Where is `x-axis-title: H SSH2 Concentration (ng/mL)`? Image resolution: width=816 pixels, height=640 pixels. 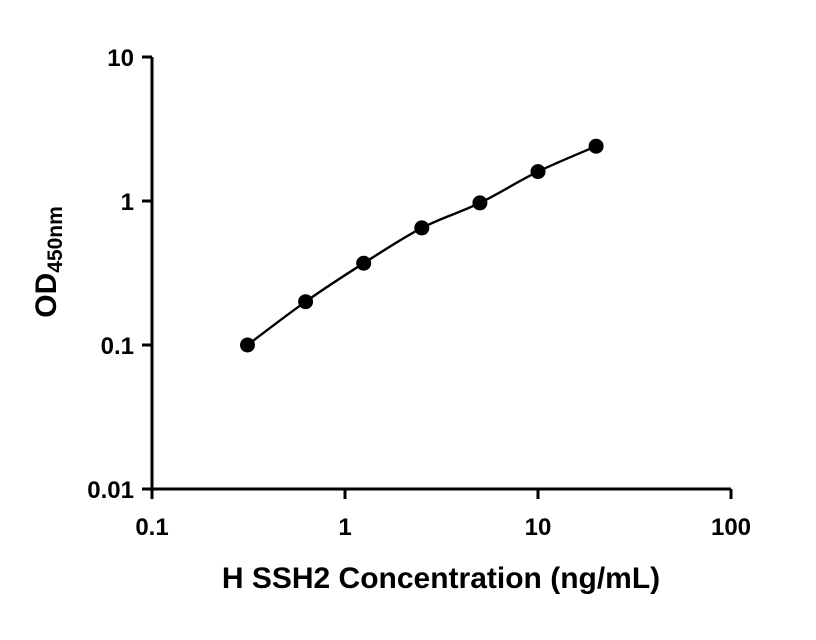 x-axis-title: H SSH2 Concentration (ng/mL) is located at coordinates (441, 578).